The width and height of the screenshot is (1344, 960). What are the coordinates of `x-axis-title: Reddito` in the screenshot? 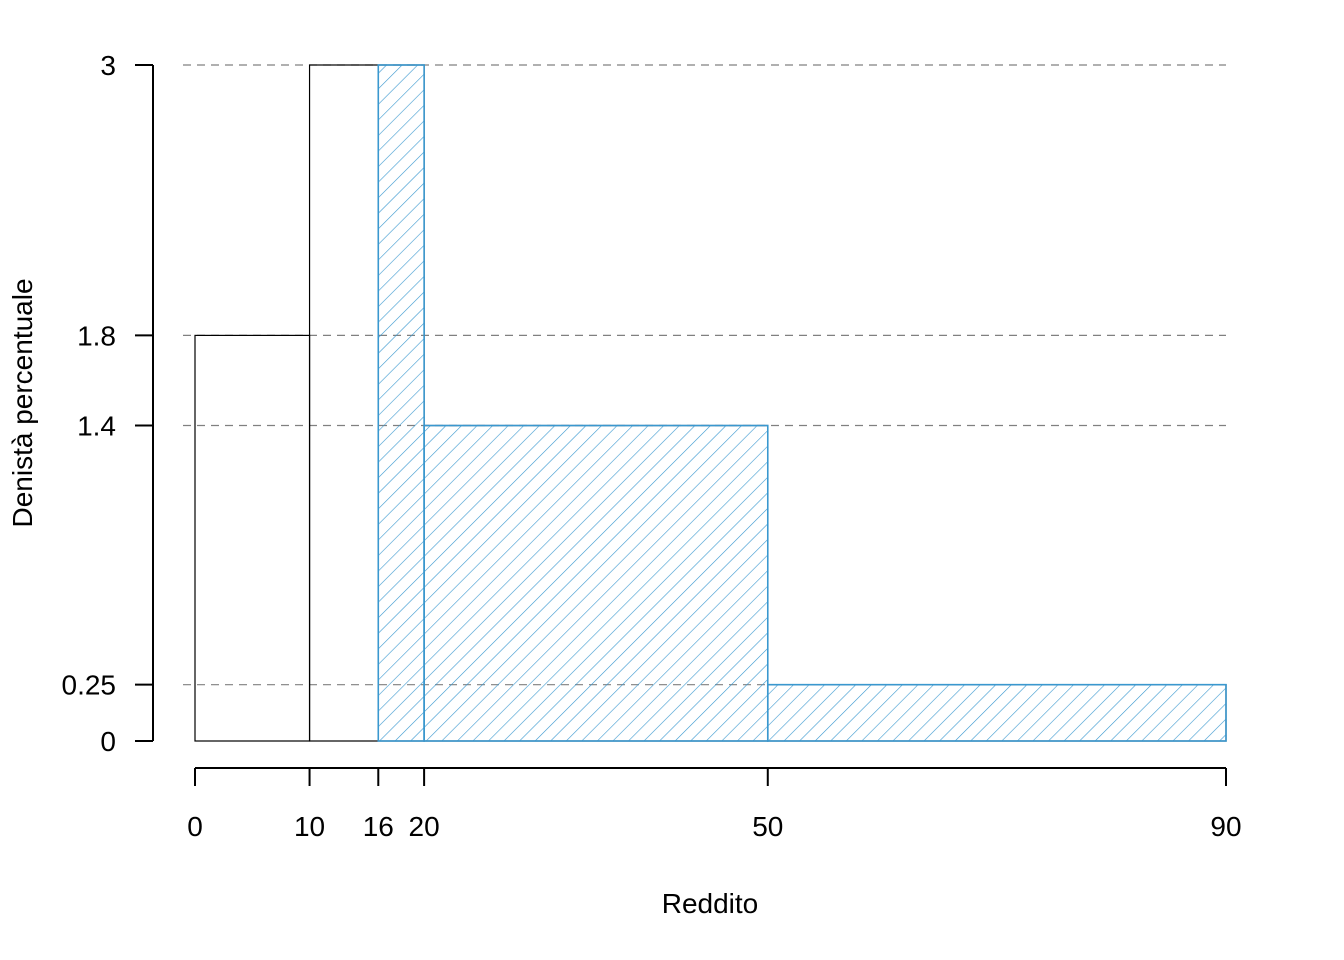 It's located at (710, 903).